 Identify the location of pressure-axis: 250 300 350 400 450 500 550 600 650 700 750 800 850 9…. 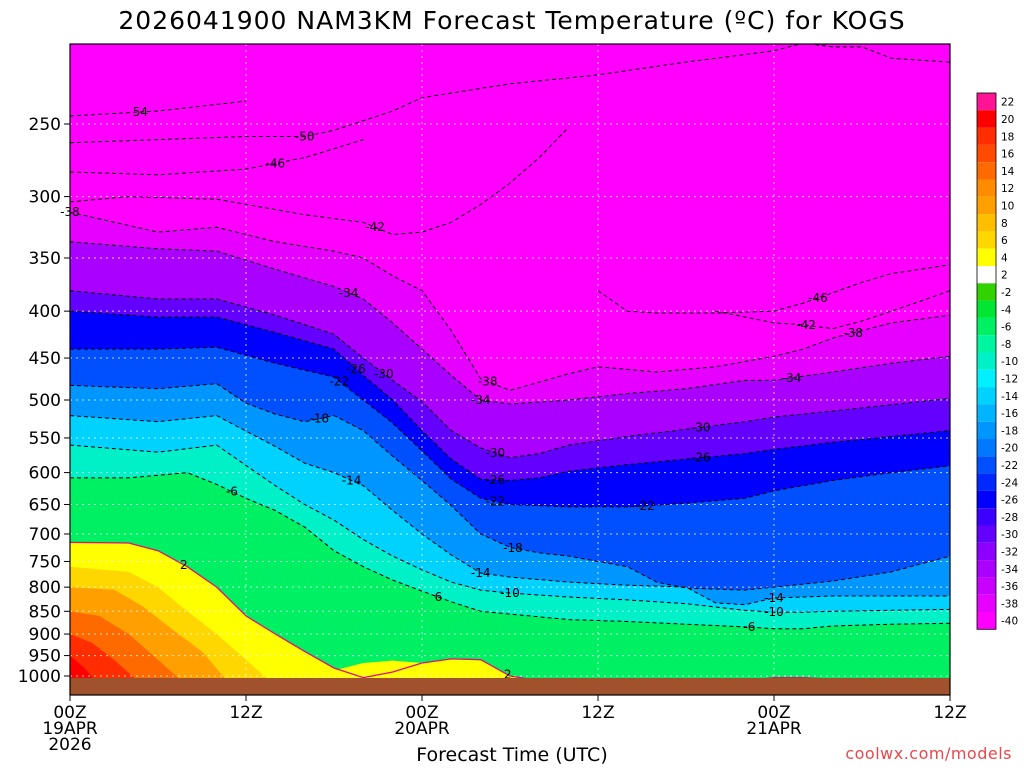
(44, 401).